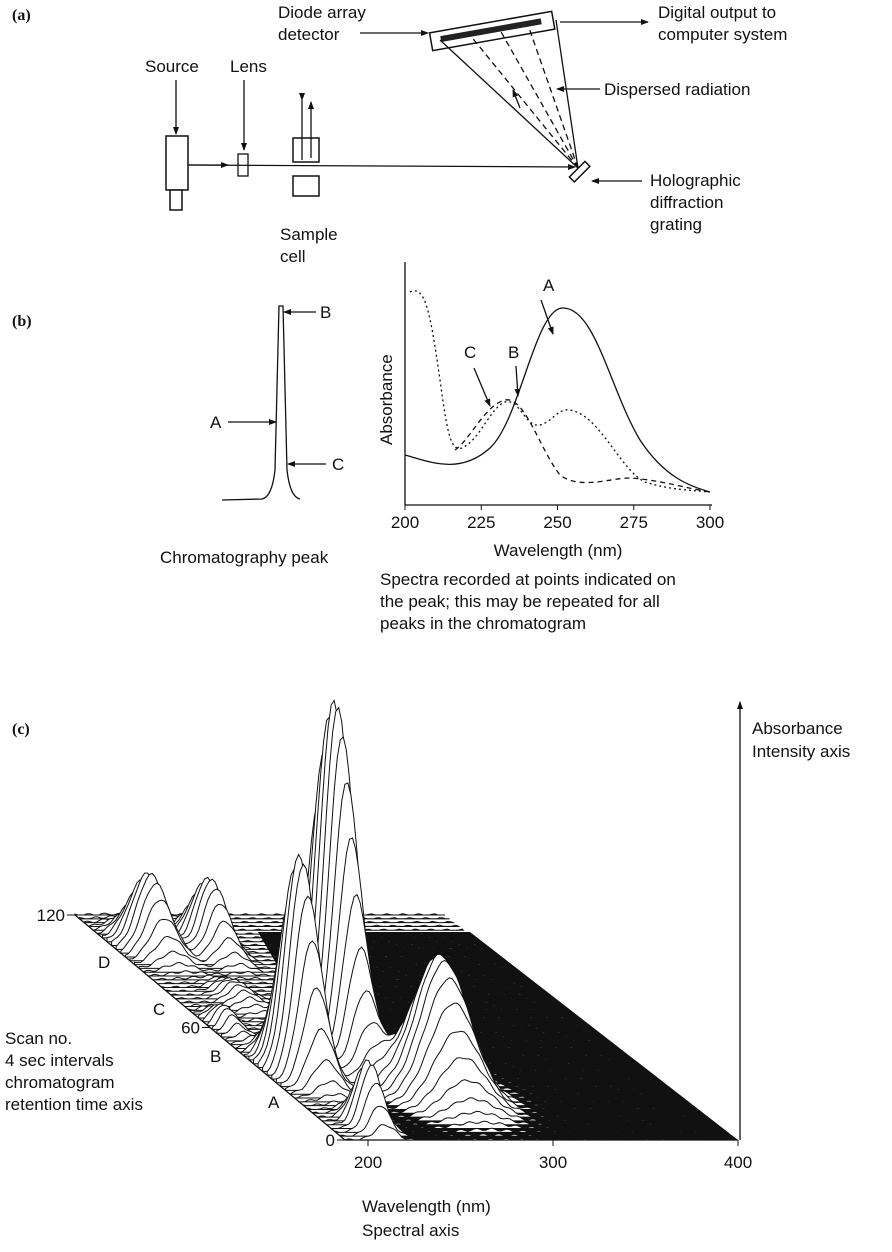 The height and width of the screenshot is (1252, 892). I want to click on scan-tick-label: 120, so click(51, 915).